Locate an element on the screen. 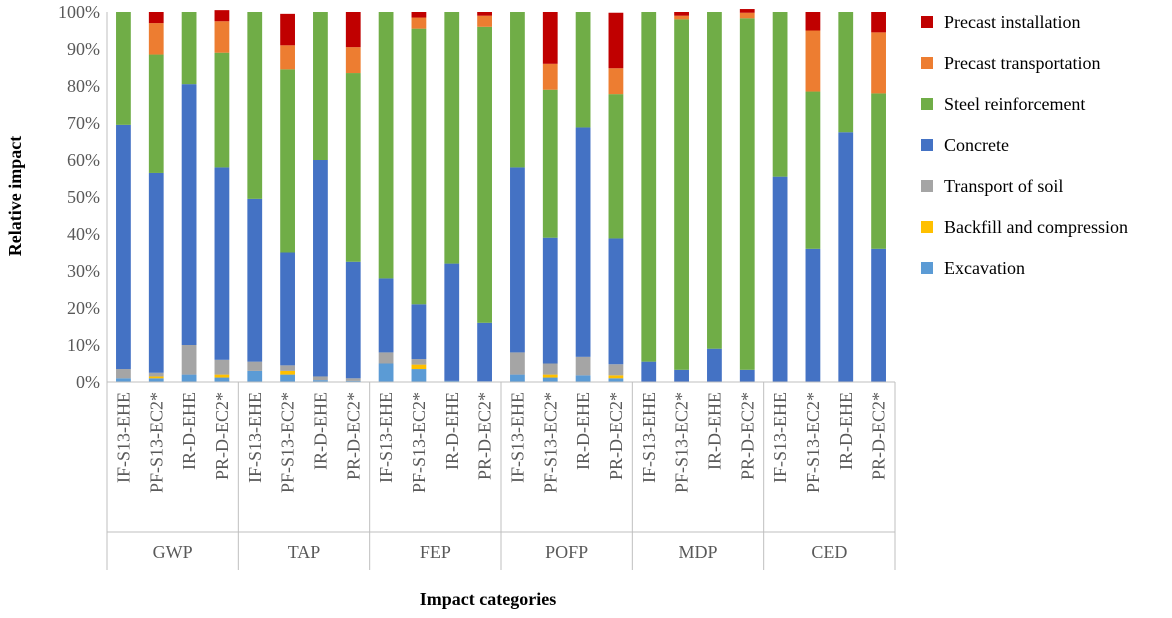 This screenshot has width=1172, height=618. legend-item: Backfill and compression is located at coordinates (1024, 227).